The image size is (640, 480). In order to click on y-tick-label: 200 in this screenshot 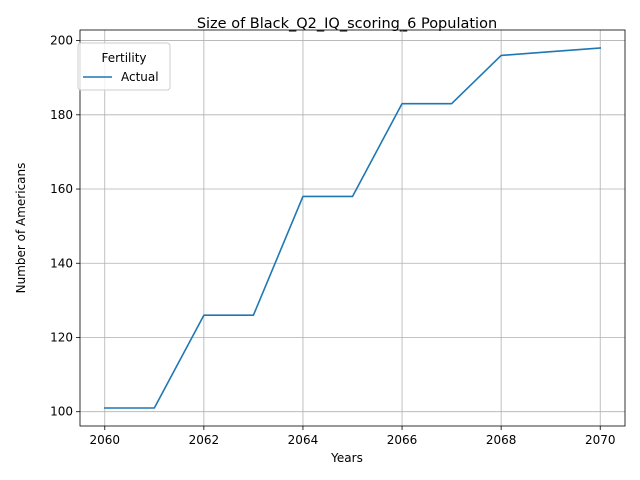, I will do `click(61, 41)`.